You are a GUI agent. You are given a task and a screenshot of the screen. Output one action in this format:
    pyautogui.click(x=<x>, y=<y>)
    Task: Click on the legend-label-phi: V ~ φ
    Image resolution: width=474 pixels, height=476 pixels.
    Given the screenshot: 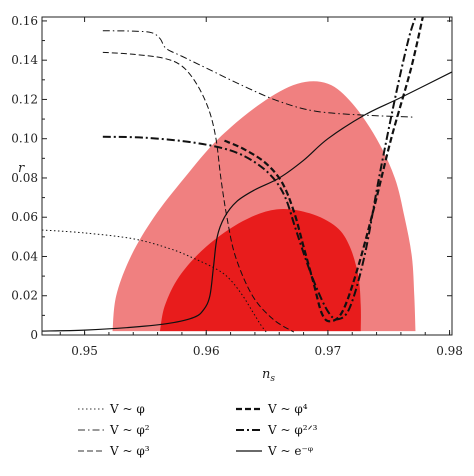 What is the action you would take?
    pyautogui.click(x=127, y=409)
    